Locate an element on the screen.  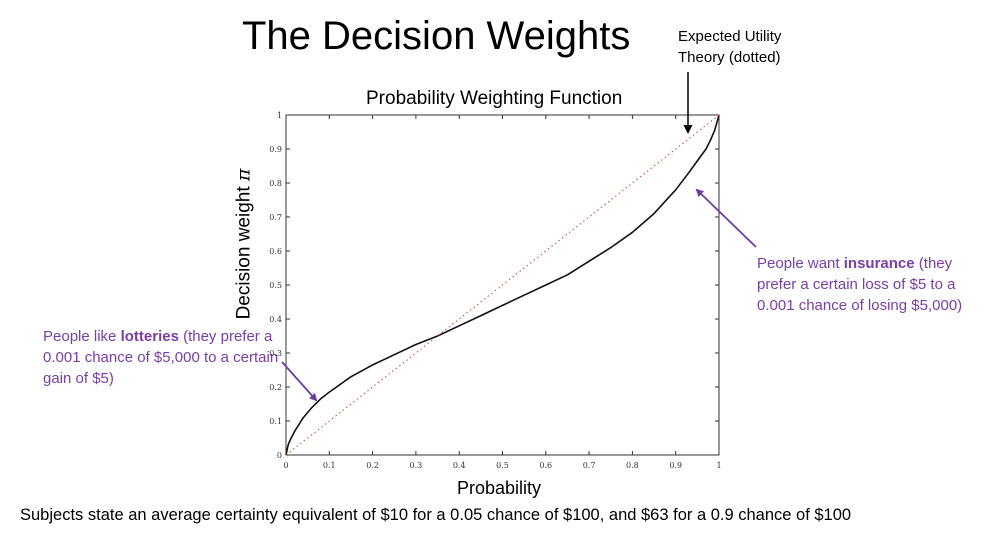
x-tick-label: 0.3 is located at coordinates (416, 465).